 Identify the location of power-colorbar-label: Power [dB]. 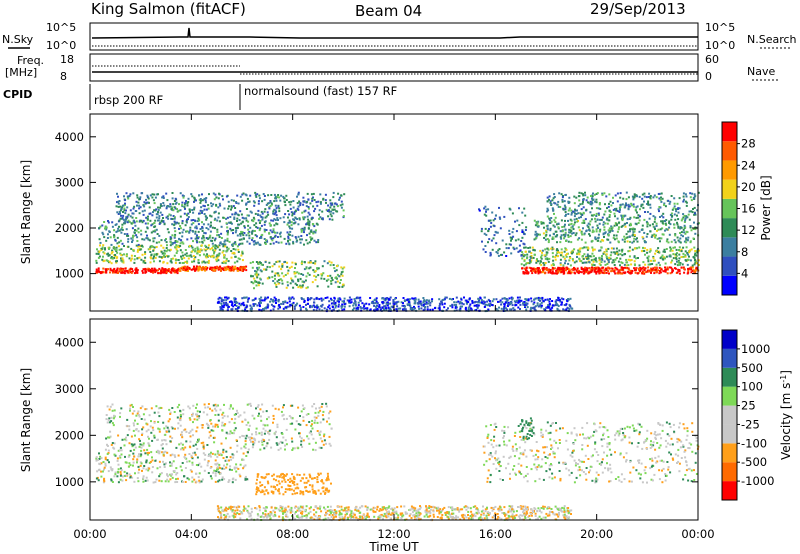
(766, 207).